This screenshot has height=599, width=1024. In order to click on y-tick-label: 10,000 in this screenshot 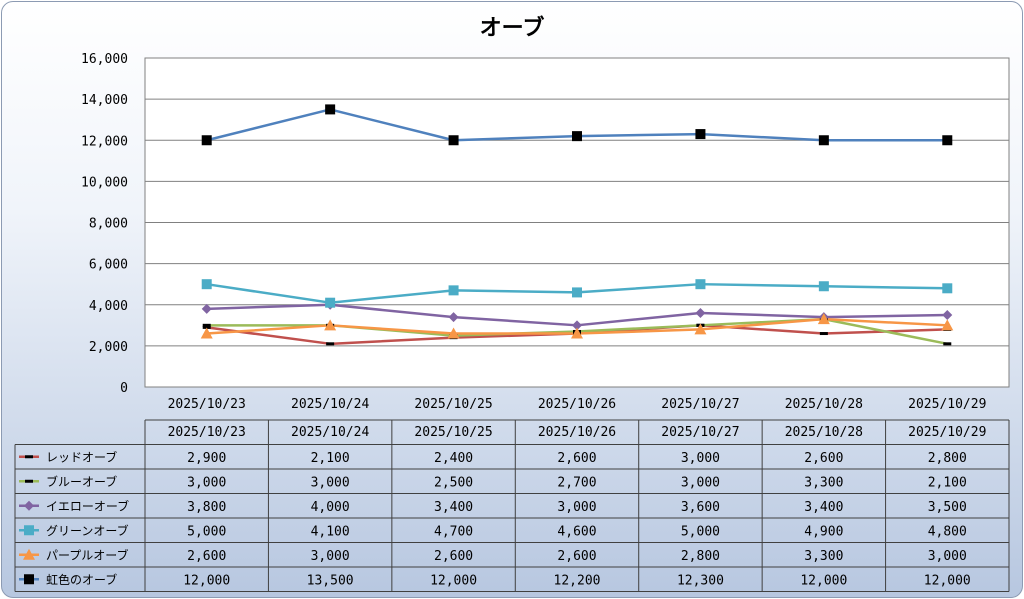, I will do `click(104, 182)`.